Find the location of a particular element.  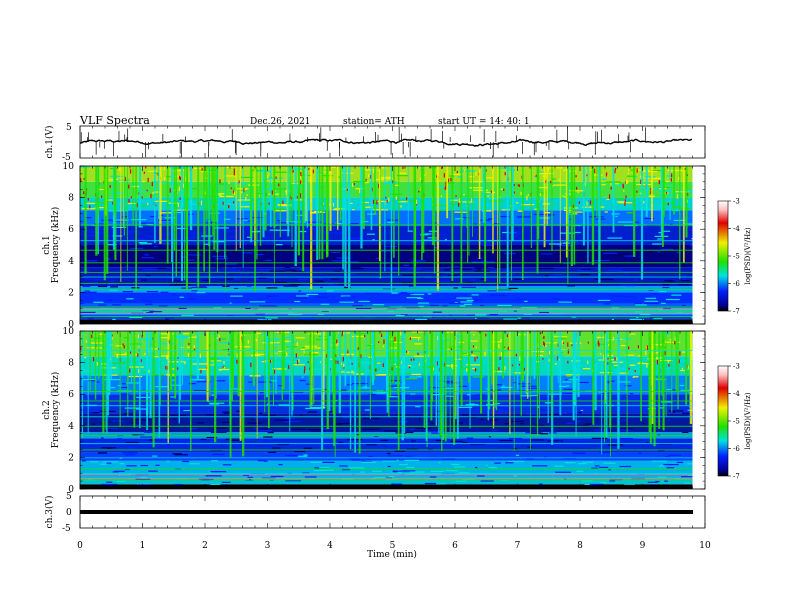

colorbar-tick-label: -7 is located at coordinates (736, 312).